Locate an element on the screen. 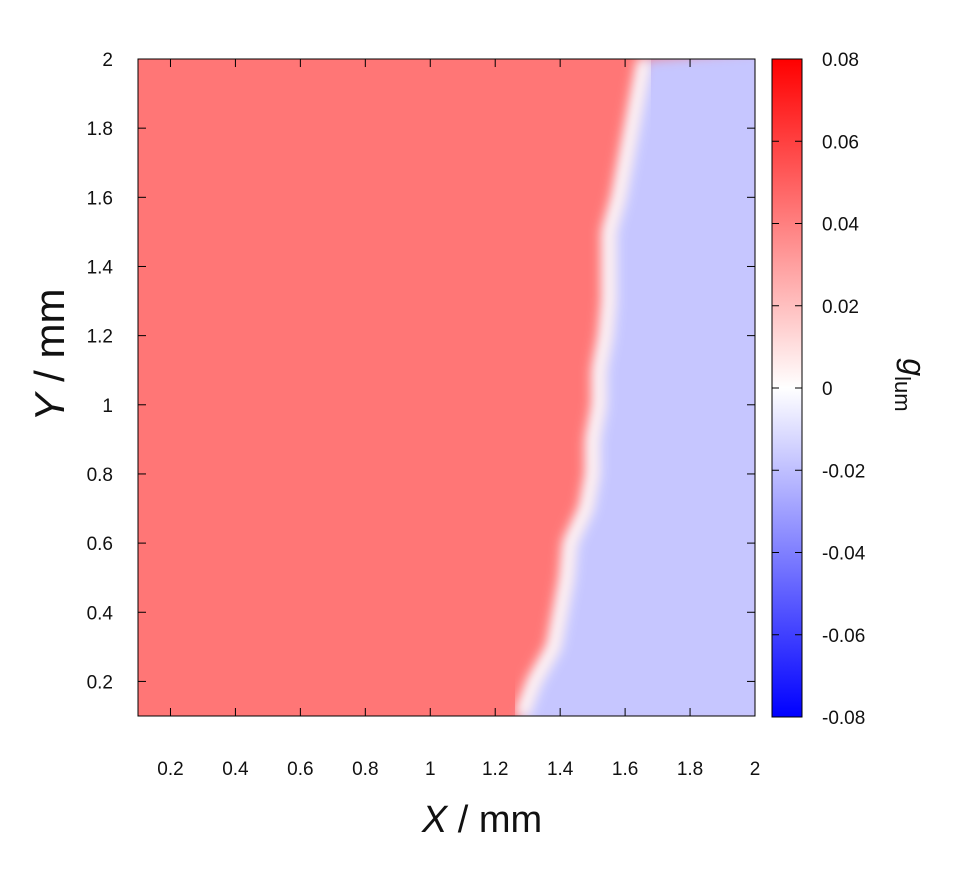 The height and width of the screenshot is (878, 974). colorbar-label: glum is located at coordinates (911, 384).